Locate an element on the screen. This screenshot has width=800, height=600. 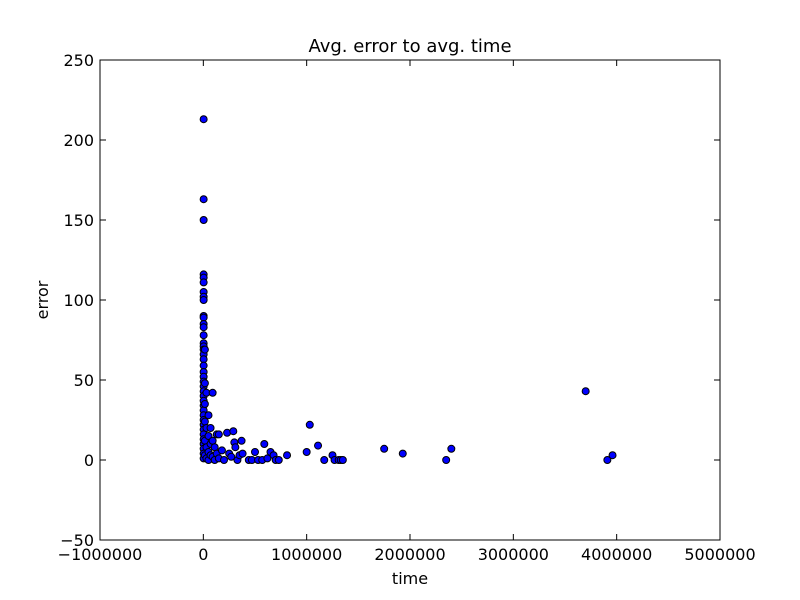
x-axis-label: time is located at coordinates (410, 578).